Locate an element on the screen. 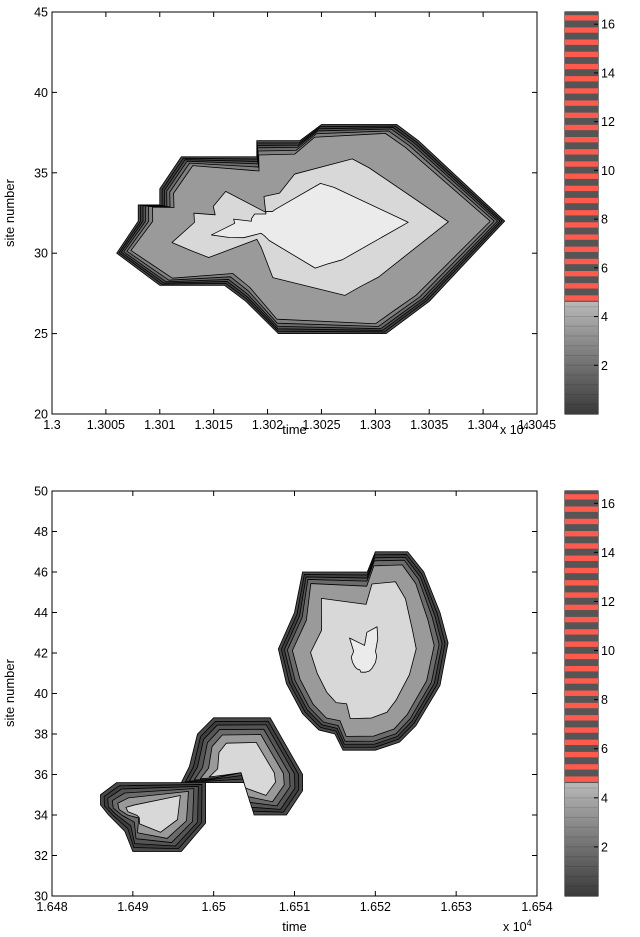 This screenshot has width=640, height=937. x-tick-label: 1.653 is located at coordinates (456, 907).